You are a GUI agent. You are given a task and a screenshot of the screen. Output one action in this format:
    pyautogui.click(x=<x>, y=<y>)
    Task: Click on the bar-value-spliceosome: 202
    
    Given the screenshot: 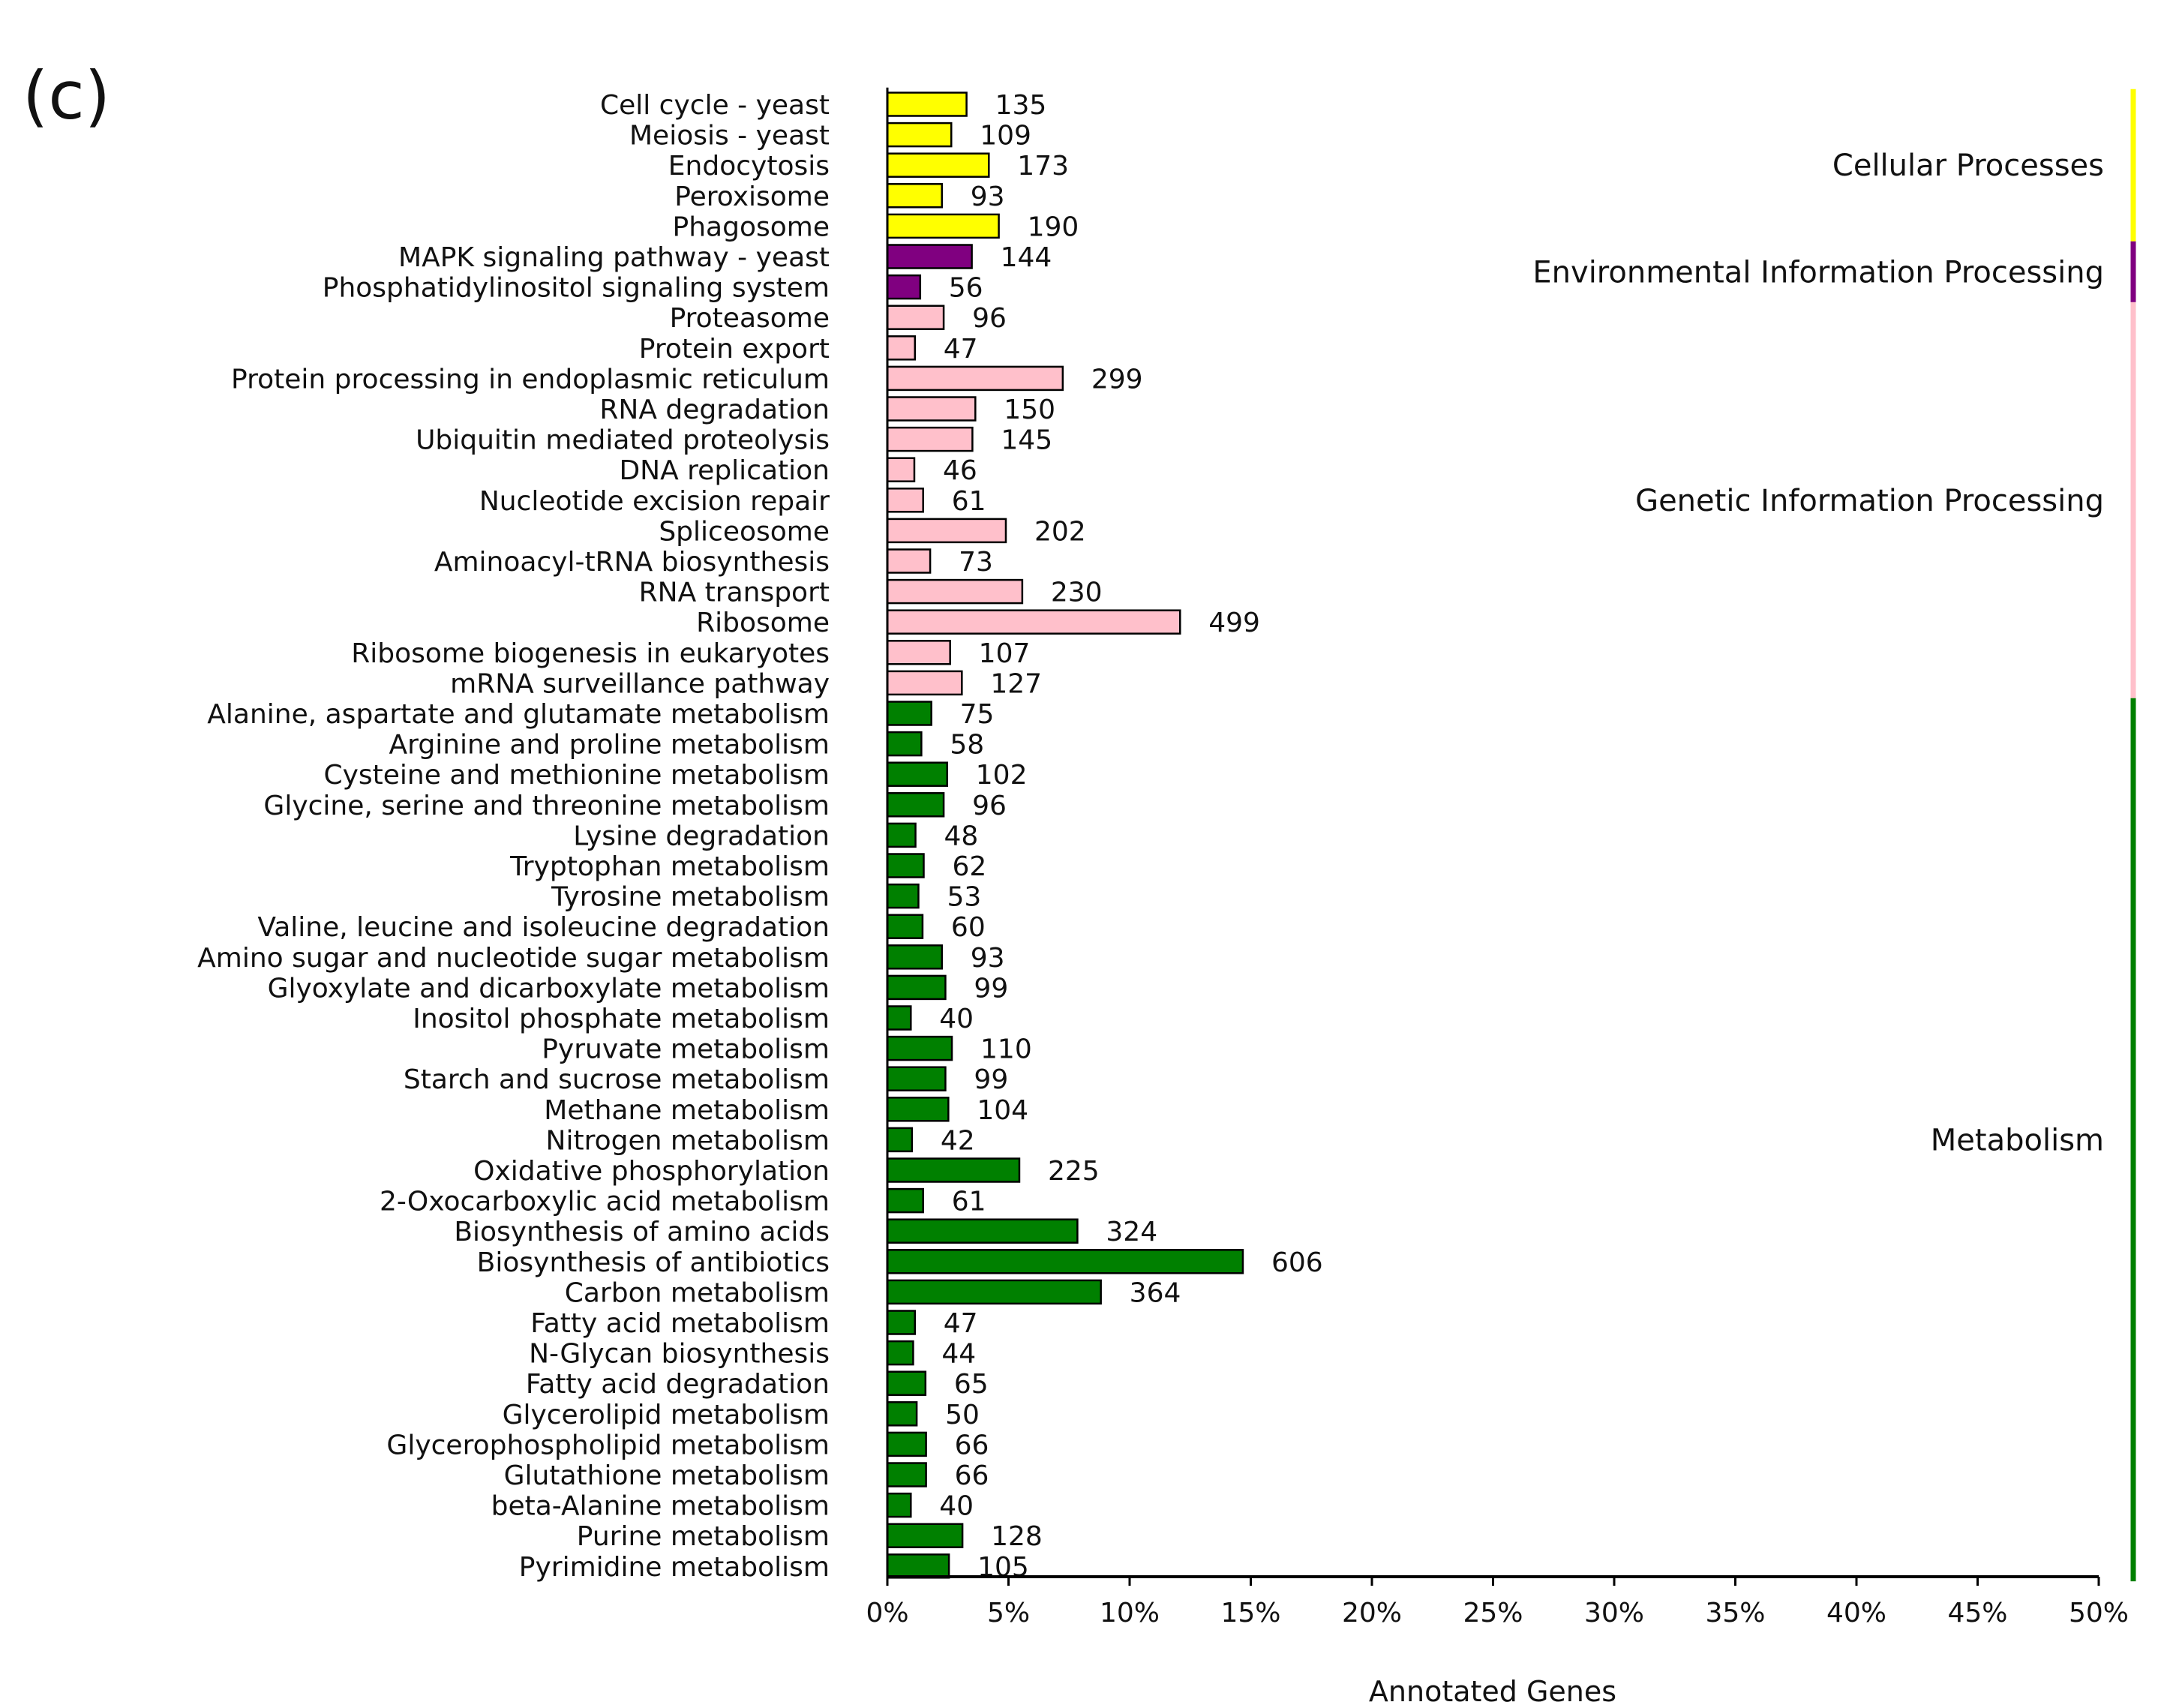 What is the action you would take?
    pyautogui.click(x=1060, y=531)
    